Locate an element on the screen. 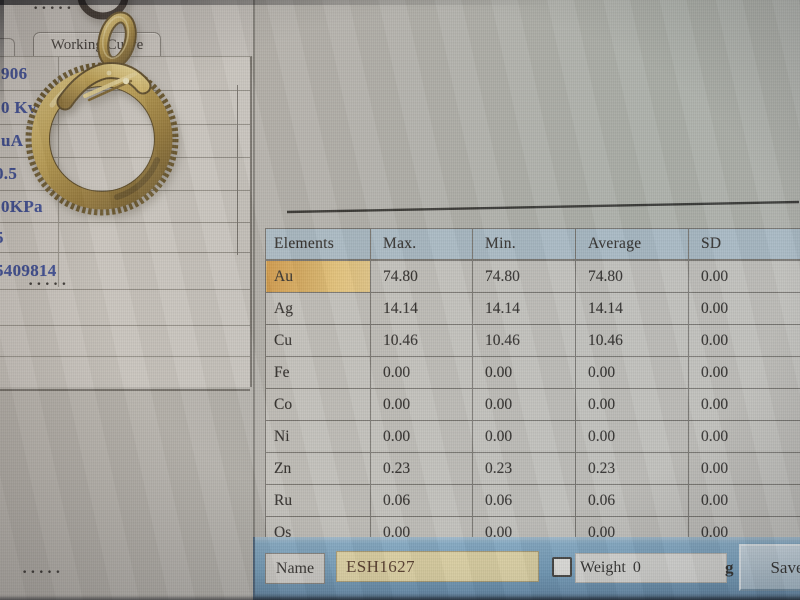 The width and height of the screenshot is (800, 600). parameter-value: 5409814 is located at coordinates (28, 270).